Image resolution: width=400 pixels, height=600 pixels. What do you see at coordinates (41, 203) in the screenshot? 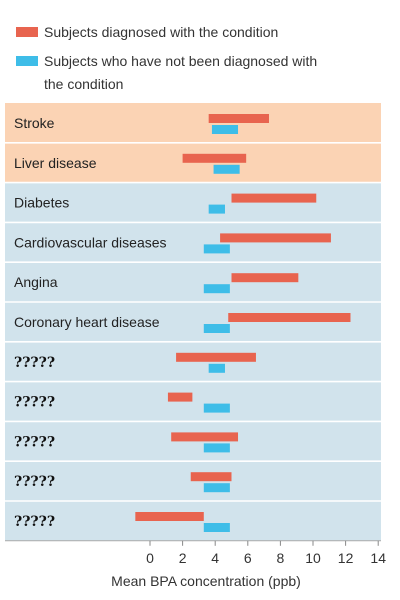
I see `category-label: Diabetes` at bounding box center [41, 203].